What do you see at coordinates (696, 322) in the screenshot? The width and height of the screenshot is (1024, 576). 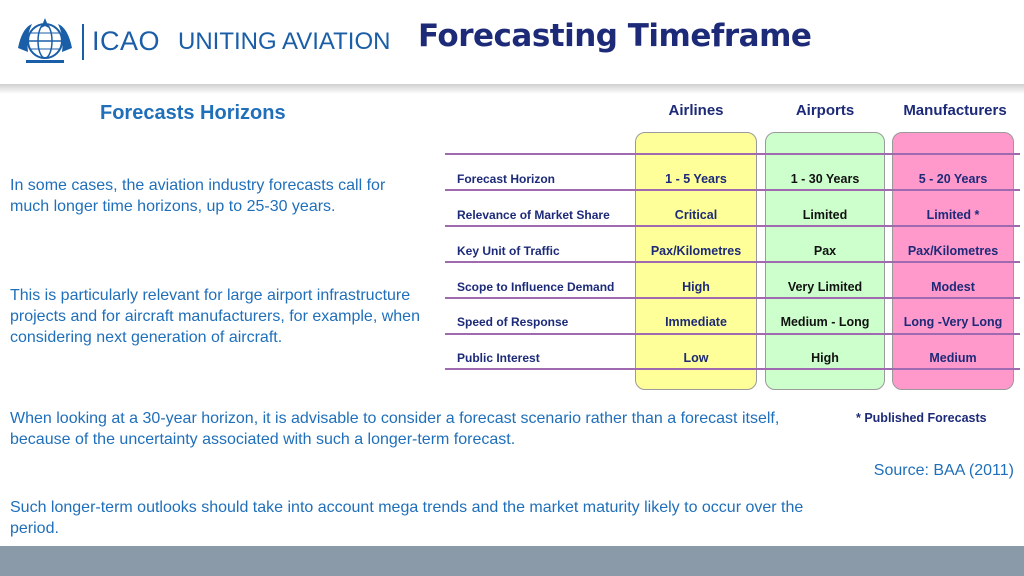 I see `cell-airlines: Immediate` at bounding box center [696, 322].